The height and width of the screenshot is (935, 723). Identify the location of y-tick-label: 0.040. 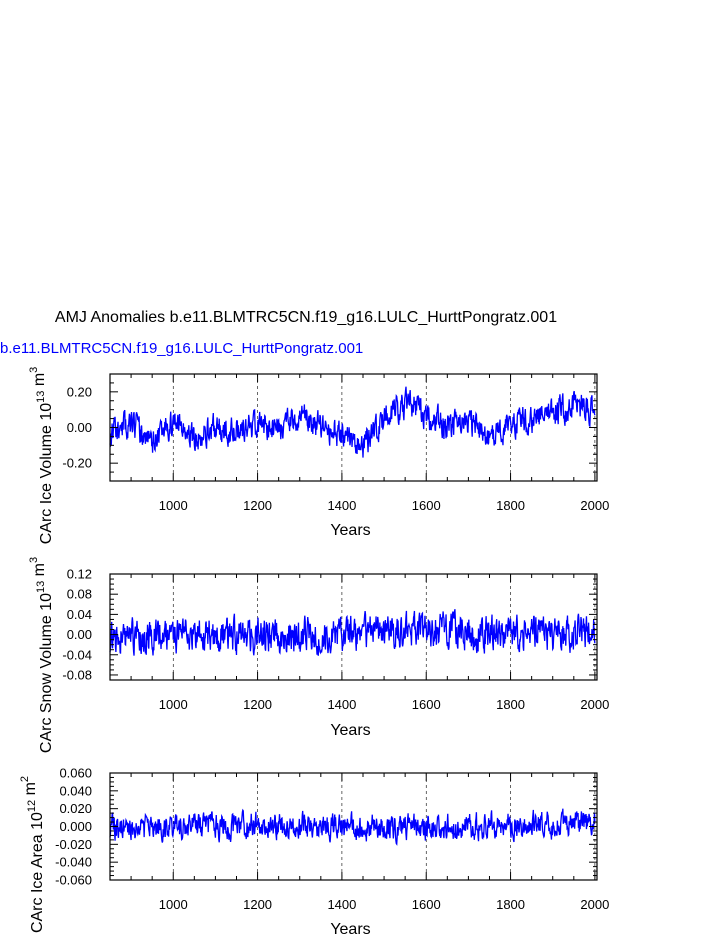
(75, 790).